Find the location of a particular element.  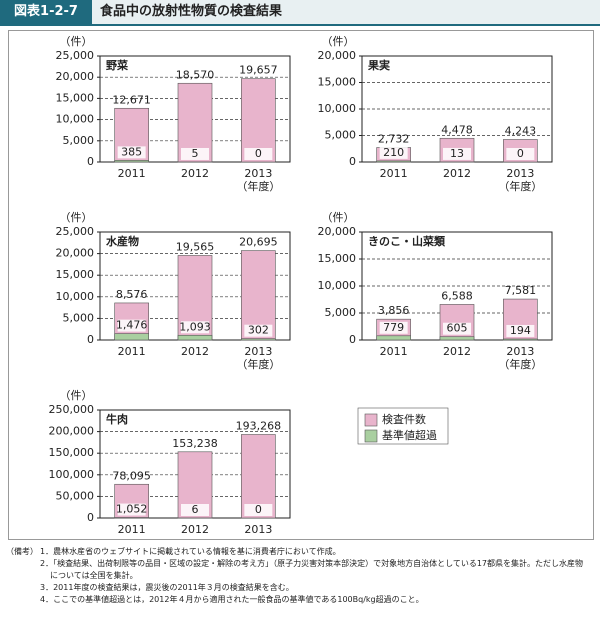

value-label: 779 is located at coordinates (393, 327).